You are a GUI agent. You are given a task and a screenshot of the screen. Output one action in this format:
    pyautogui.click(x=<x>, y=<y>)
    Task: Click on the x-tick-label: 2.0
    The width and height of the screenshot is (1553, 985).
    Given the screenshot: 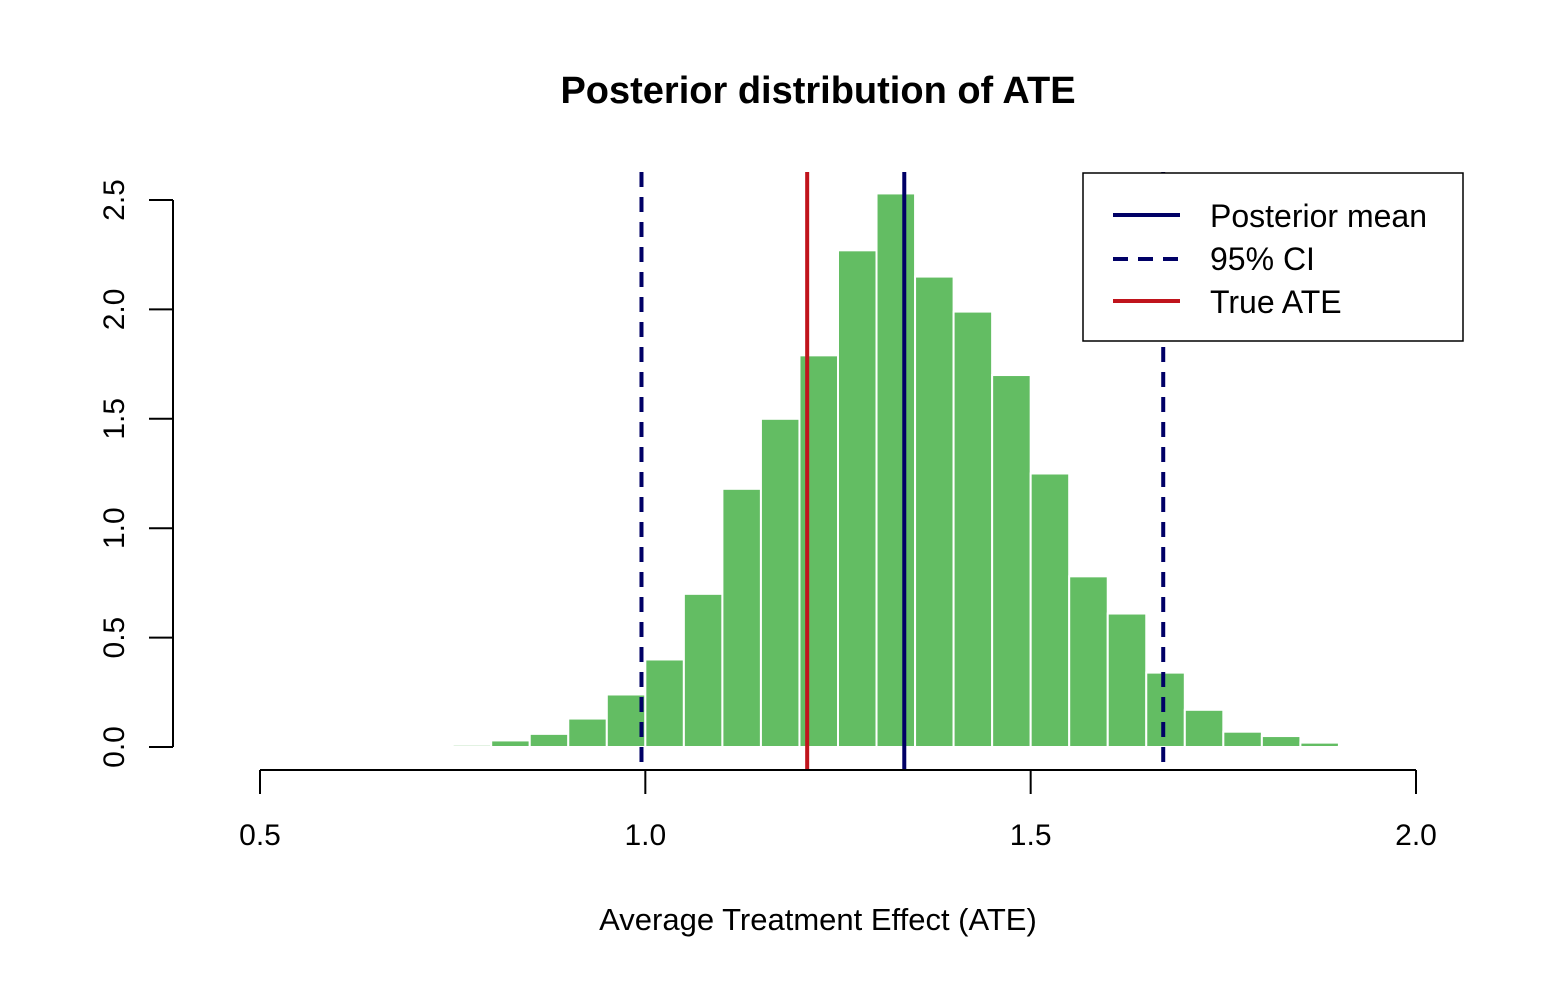 What is the action you would take?
    pyautogui.click(x=1416, y=835)
    